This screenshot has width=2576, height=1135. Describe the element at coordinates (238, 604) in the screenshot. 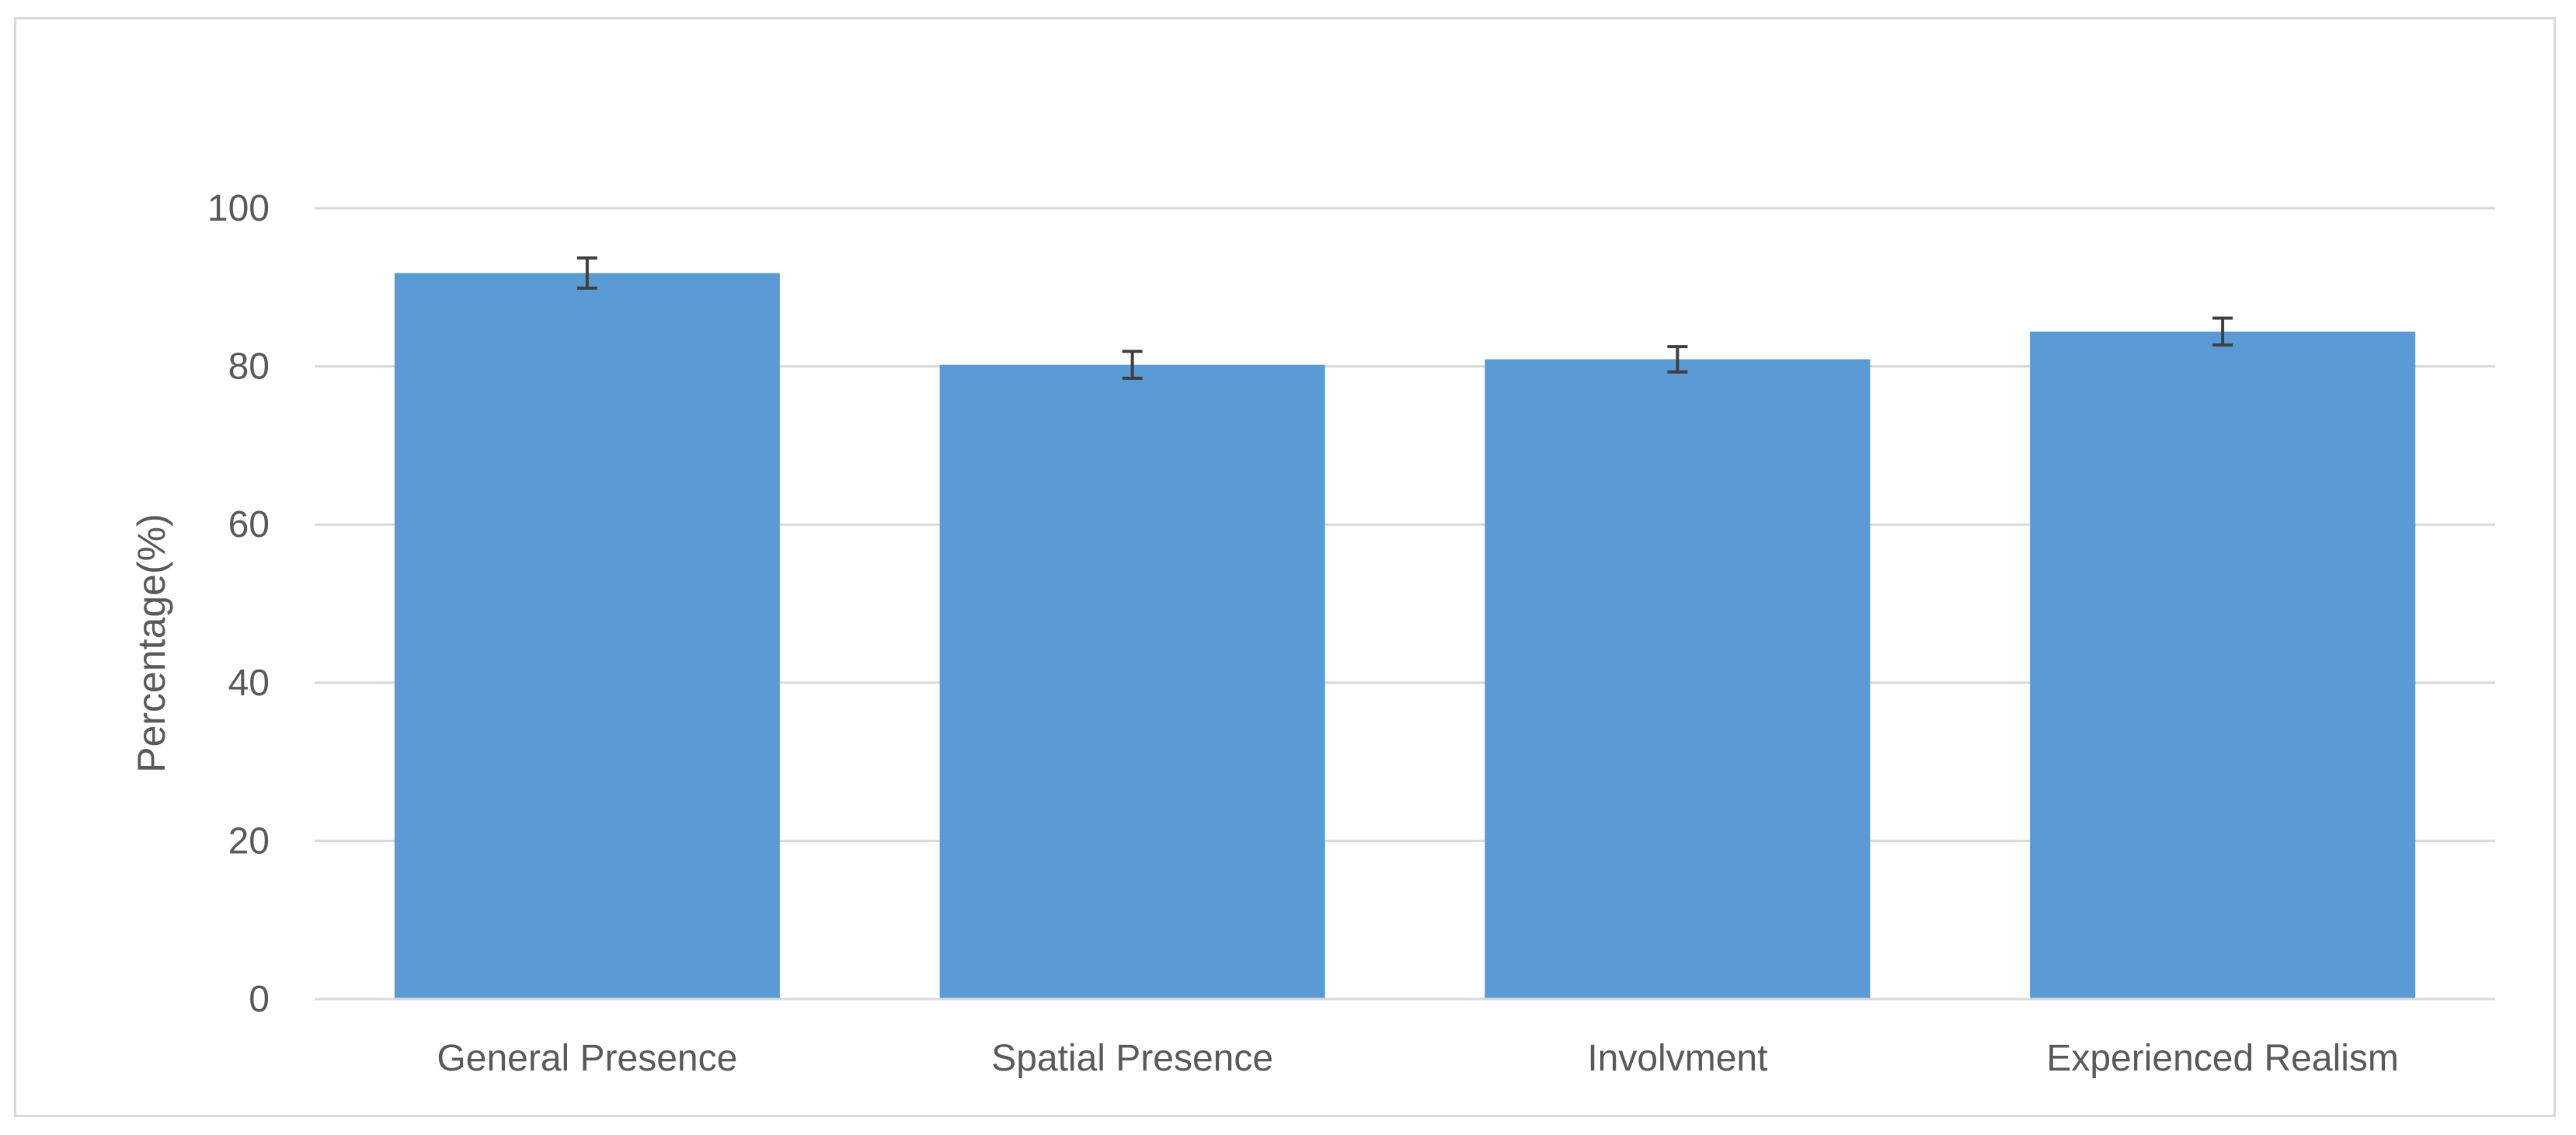

I see `y-axis-tick-labels: 0 20 40 60 80 100` at that location.